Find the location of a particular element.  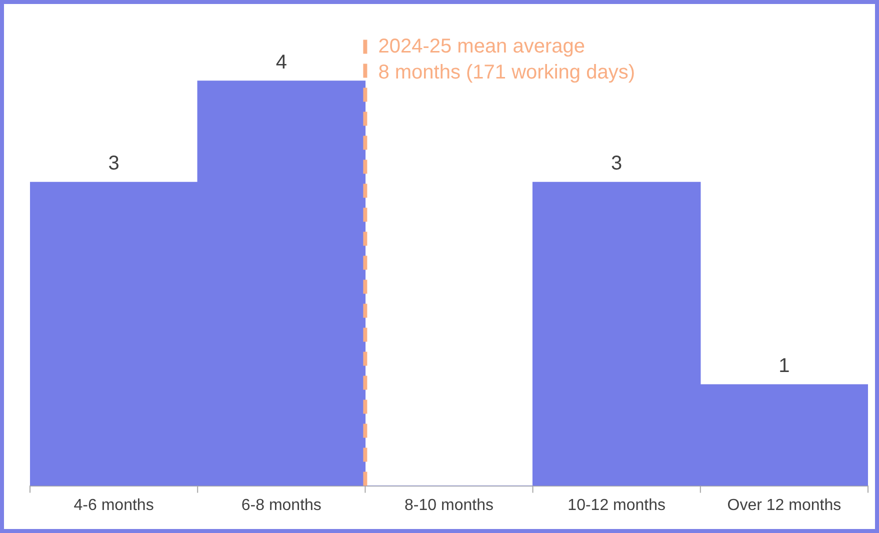

x-tick-label: 6-8 months is located at coordinates (281, 505).